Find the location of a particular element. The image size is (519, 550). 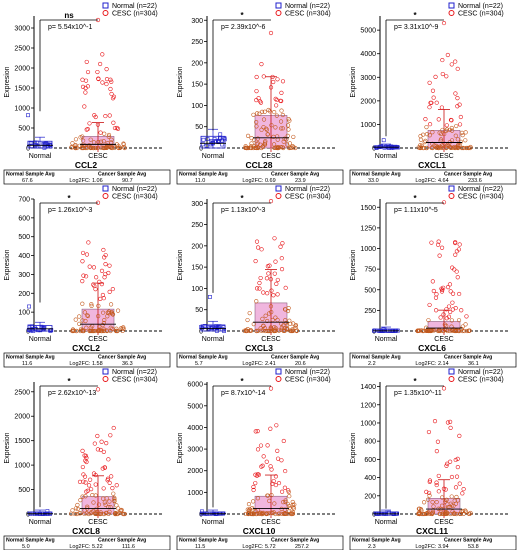

footer-normal-avg: 11.5 is located at coordinates (200, 547).